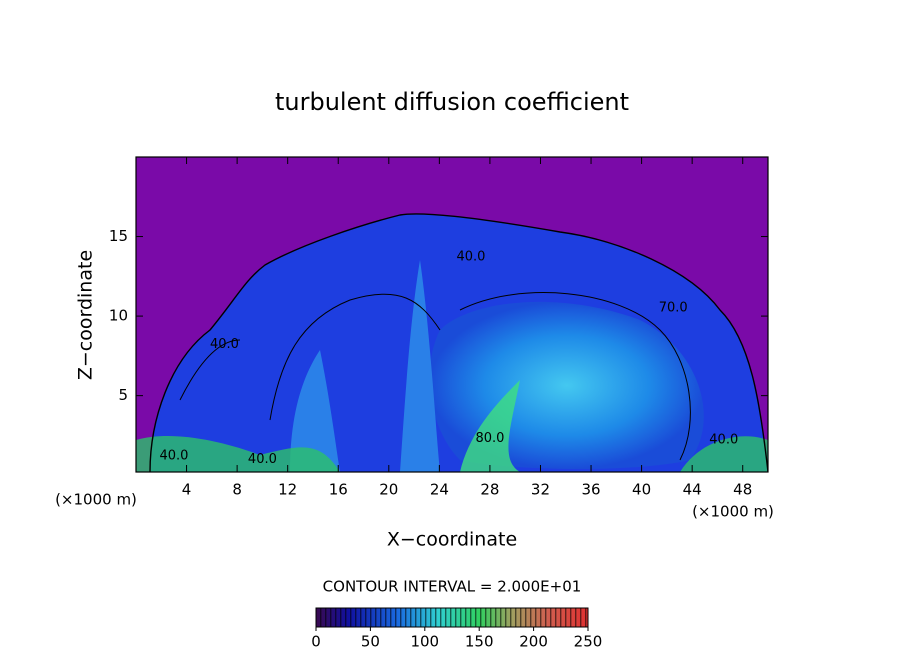  I want to click on x-tick-label: 40, so click(641, 490).